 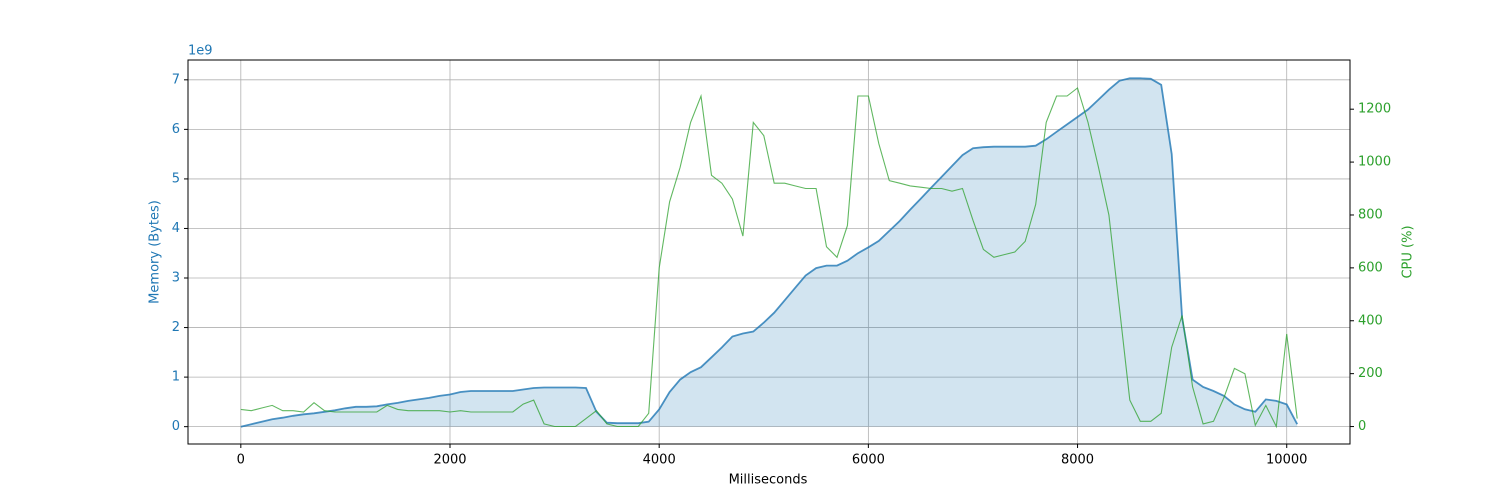 What do you see at coordinates (176, 79) in the screenshot?
I see `y-tick-label: 7` at bounding box center [176, 79].